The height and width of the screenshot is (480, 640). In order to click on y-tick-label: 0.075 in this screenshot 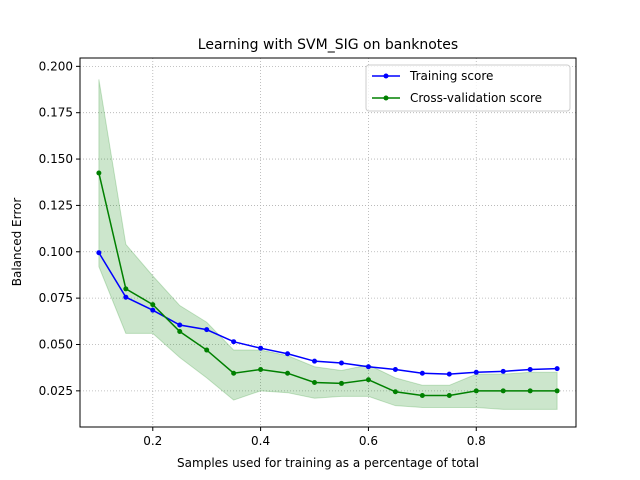, I will do `click(56, 298)`.